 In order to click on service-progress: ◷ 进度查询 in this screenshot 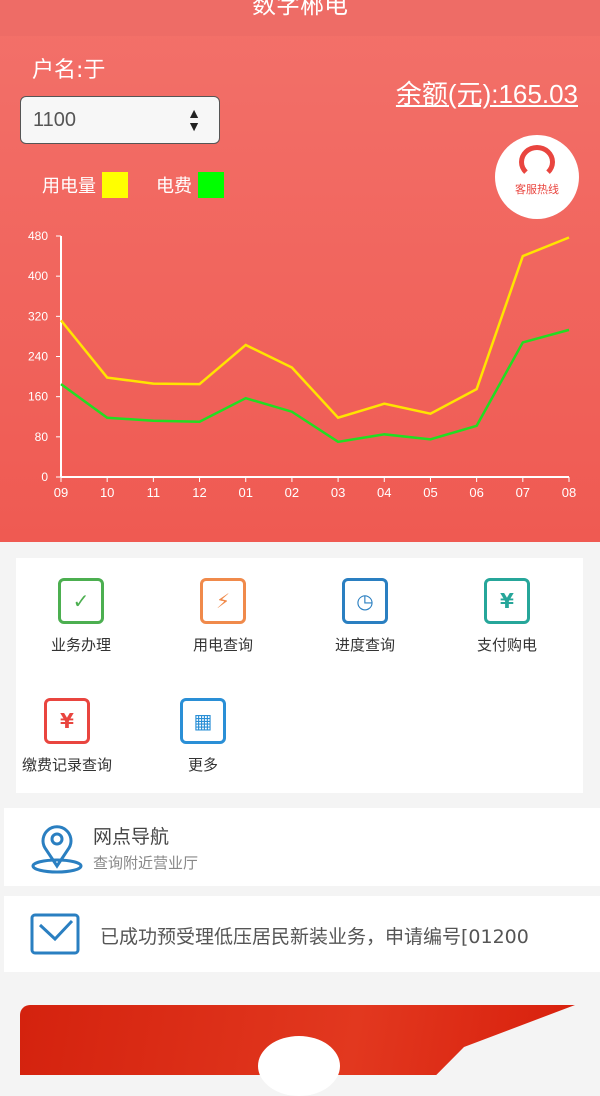, I will do `click(365, 616)`.